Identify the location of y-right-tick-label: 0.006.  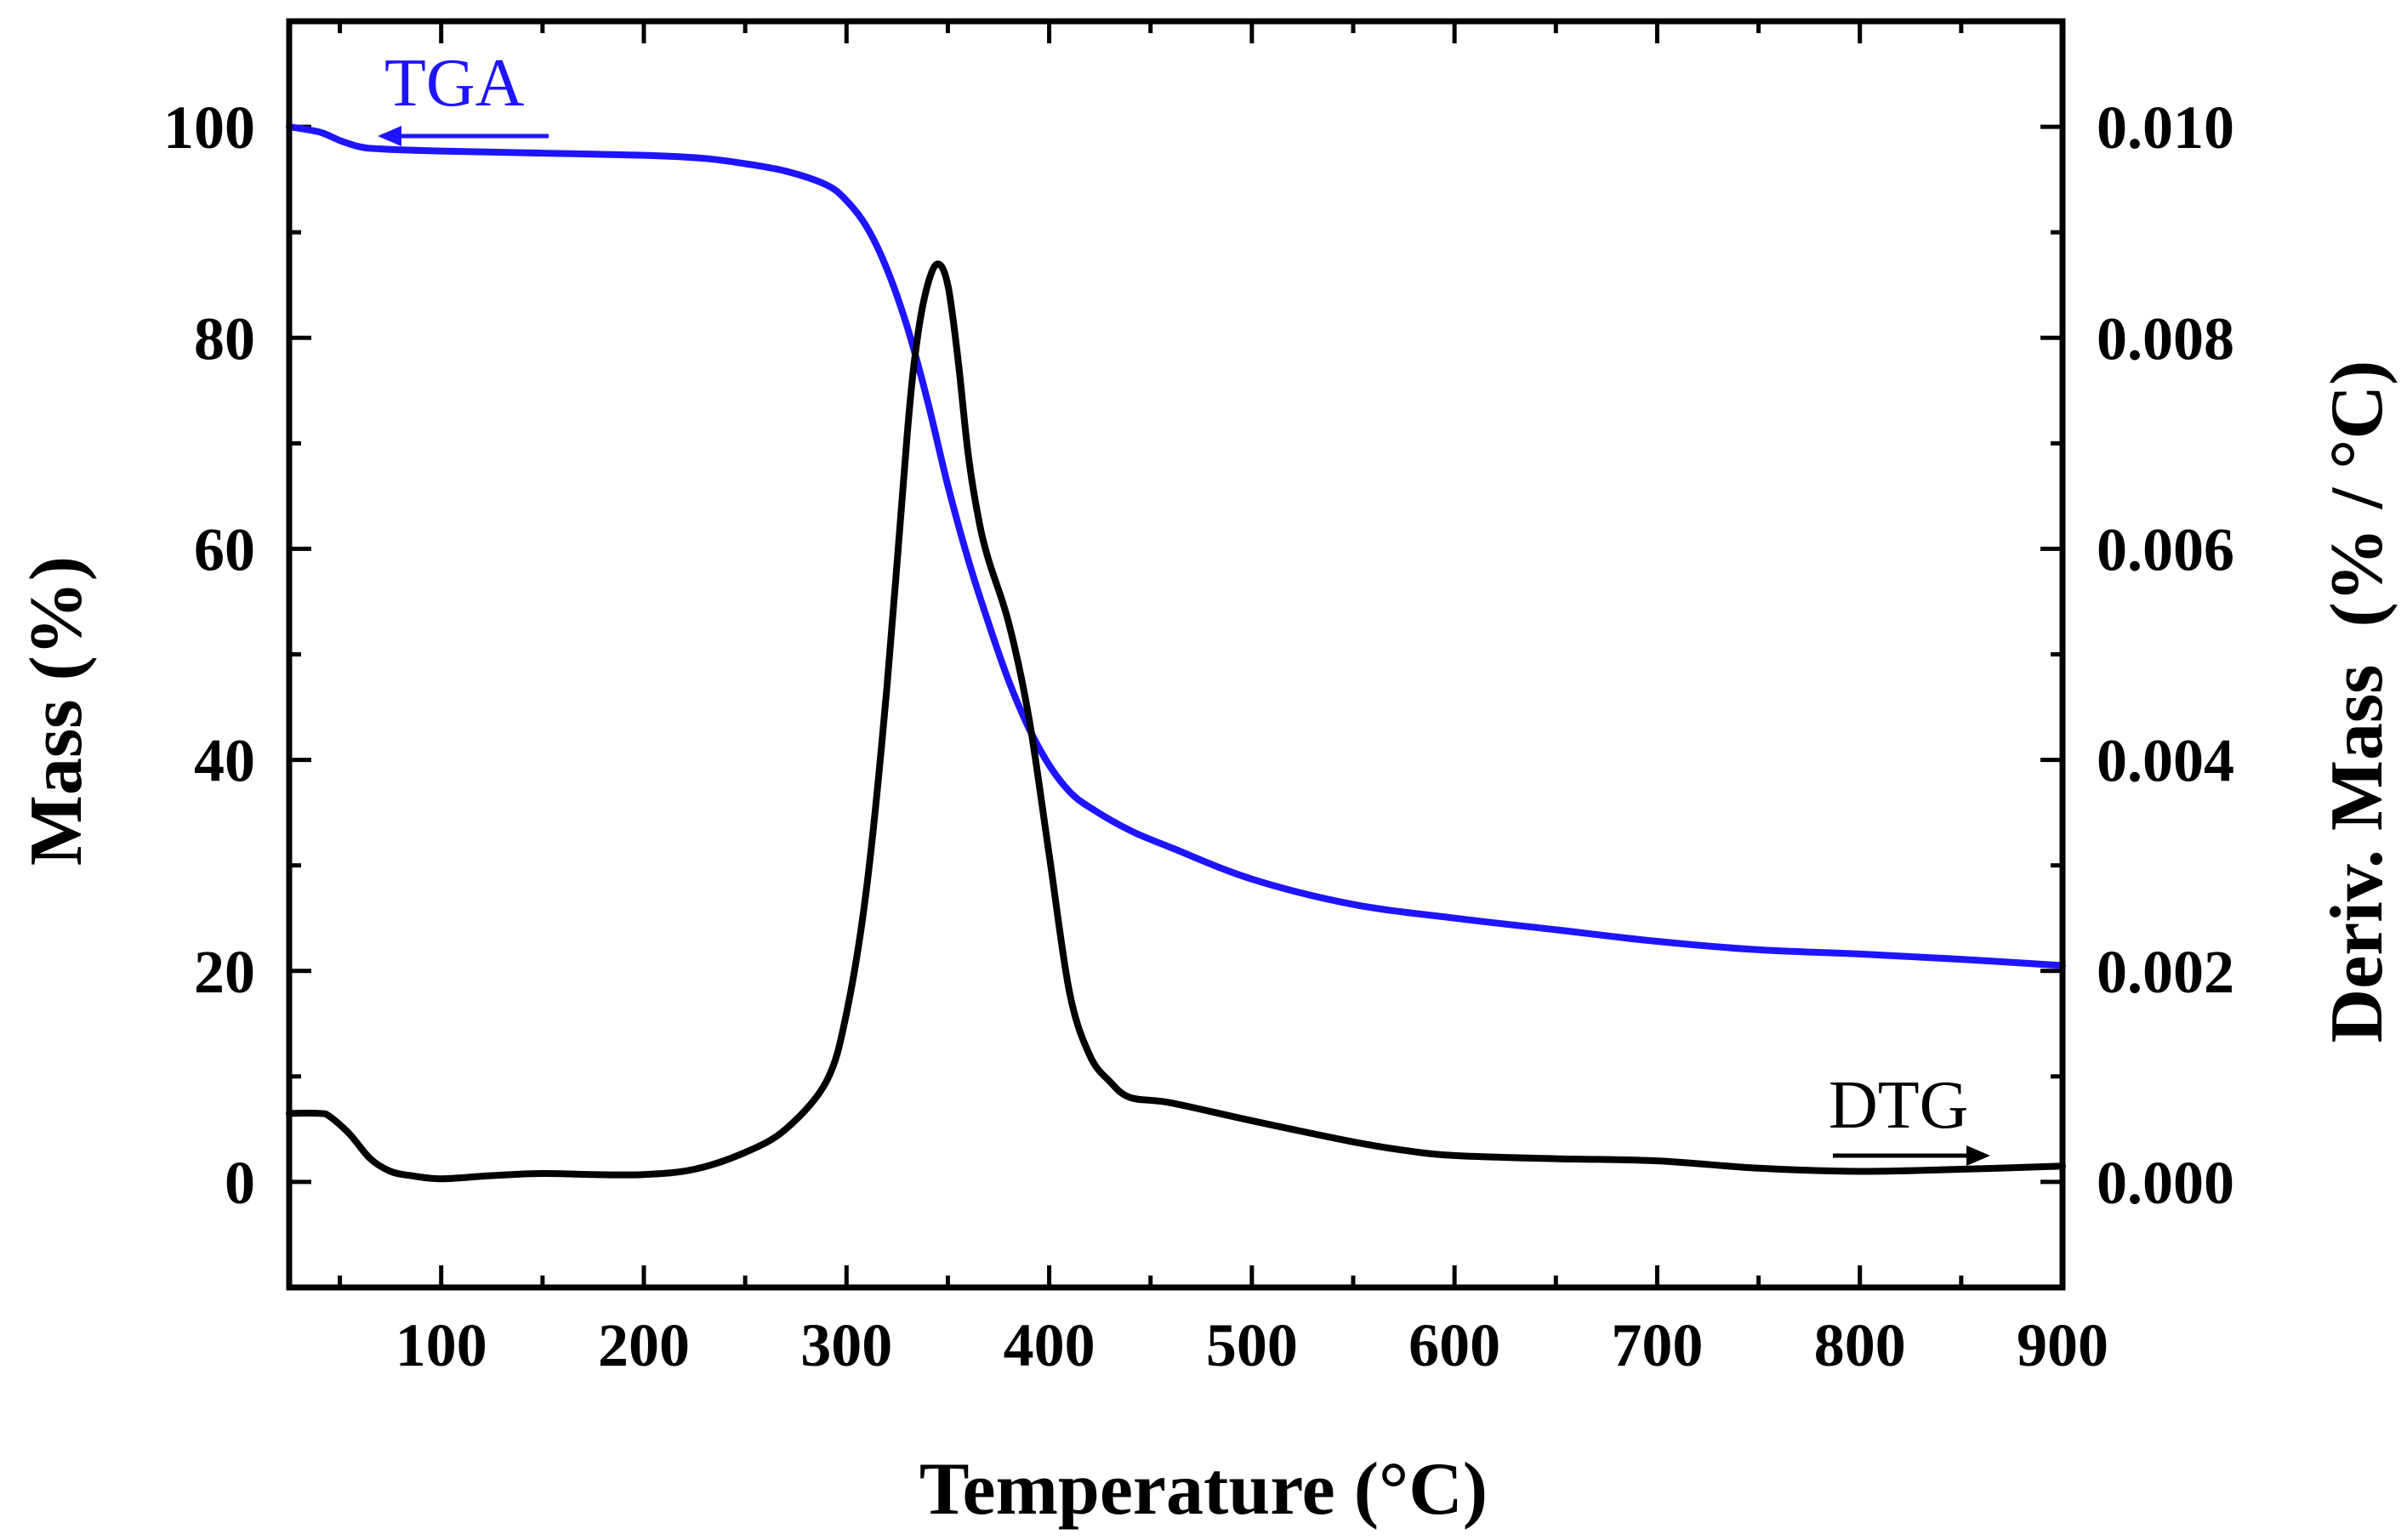
(2165, 549).